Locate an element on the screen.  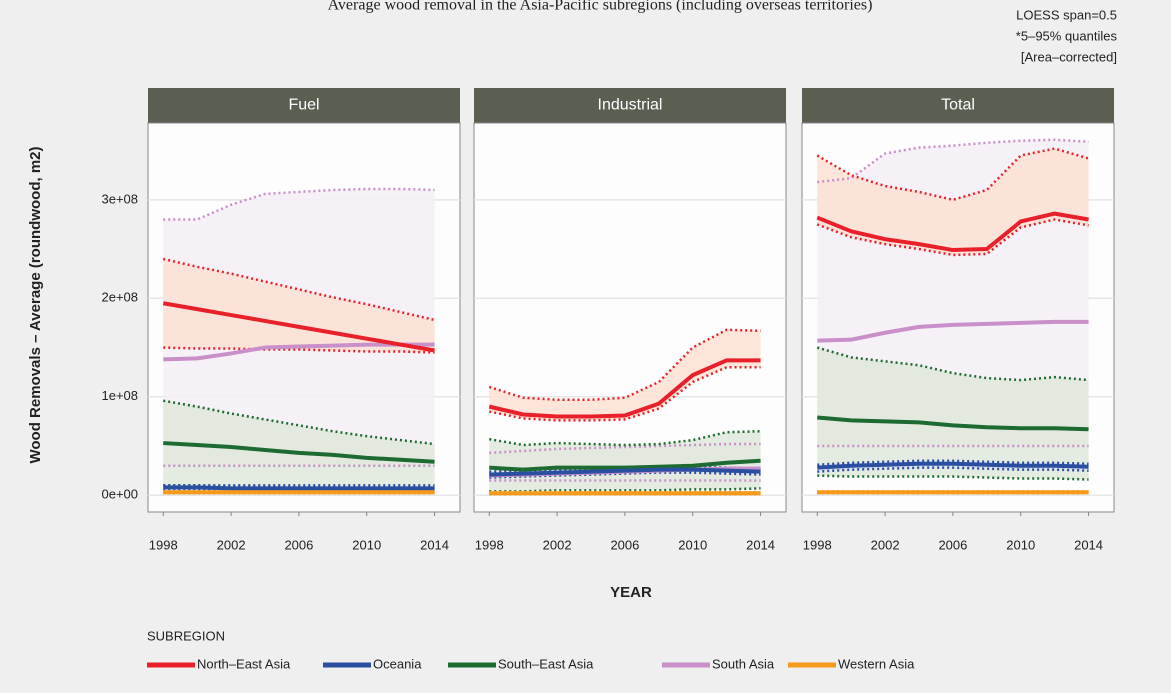
legend-title: SUBREGION is located at coordinates (186, 635).